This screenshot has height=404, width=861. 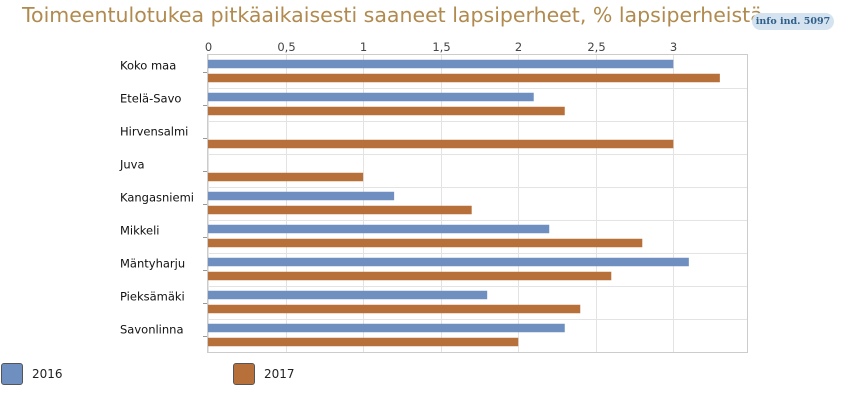 What do you see at coordinates (244, 374) in the screenshot?
I see `legend-swatch-2017` at bounding box center [244, 374].